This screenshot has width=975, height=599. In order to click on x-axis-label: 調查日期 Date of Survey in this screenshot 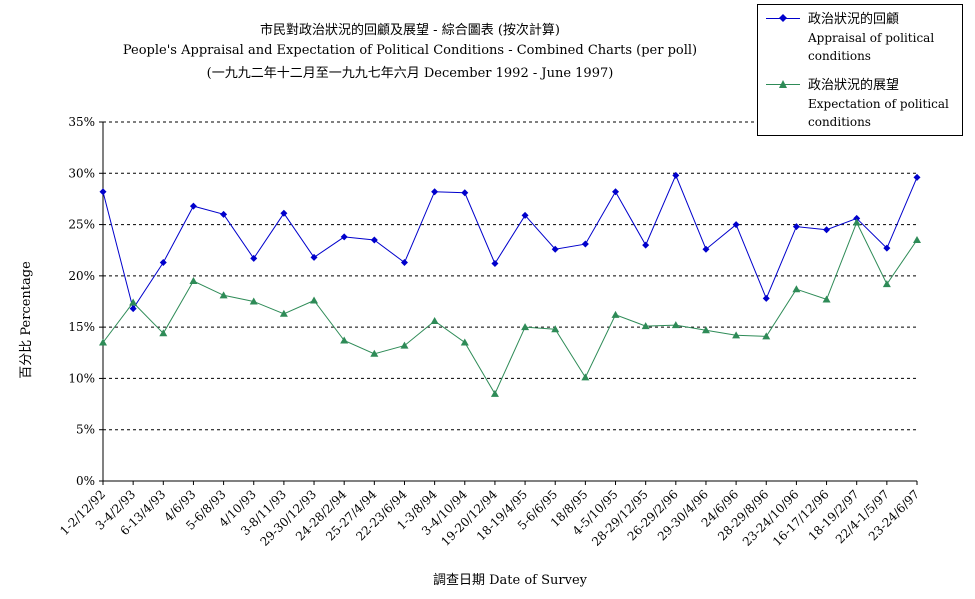, I will do `click(510, 580)`.